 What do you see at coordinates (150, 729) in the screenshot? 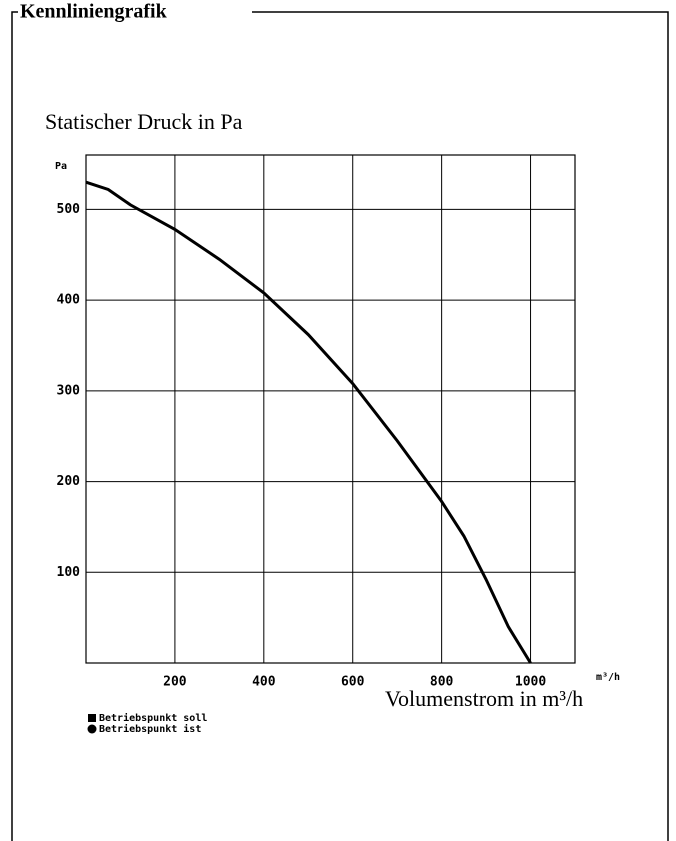
I see `legend-label: Betriebspunkt ist` at bounding box center [150, 729].